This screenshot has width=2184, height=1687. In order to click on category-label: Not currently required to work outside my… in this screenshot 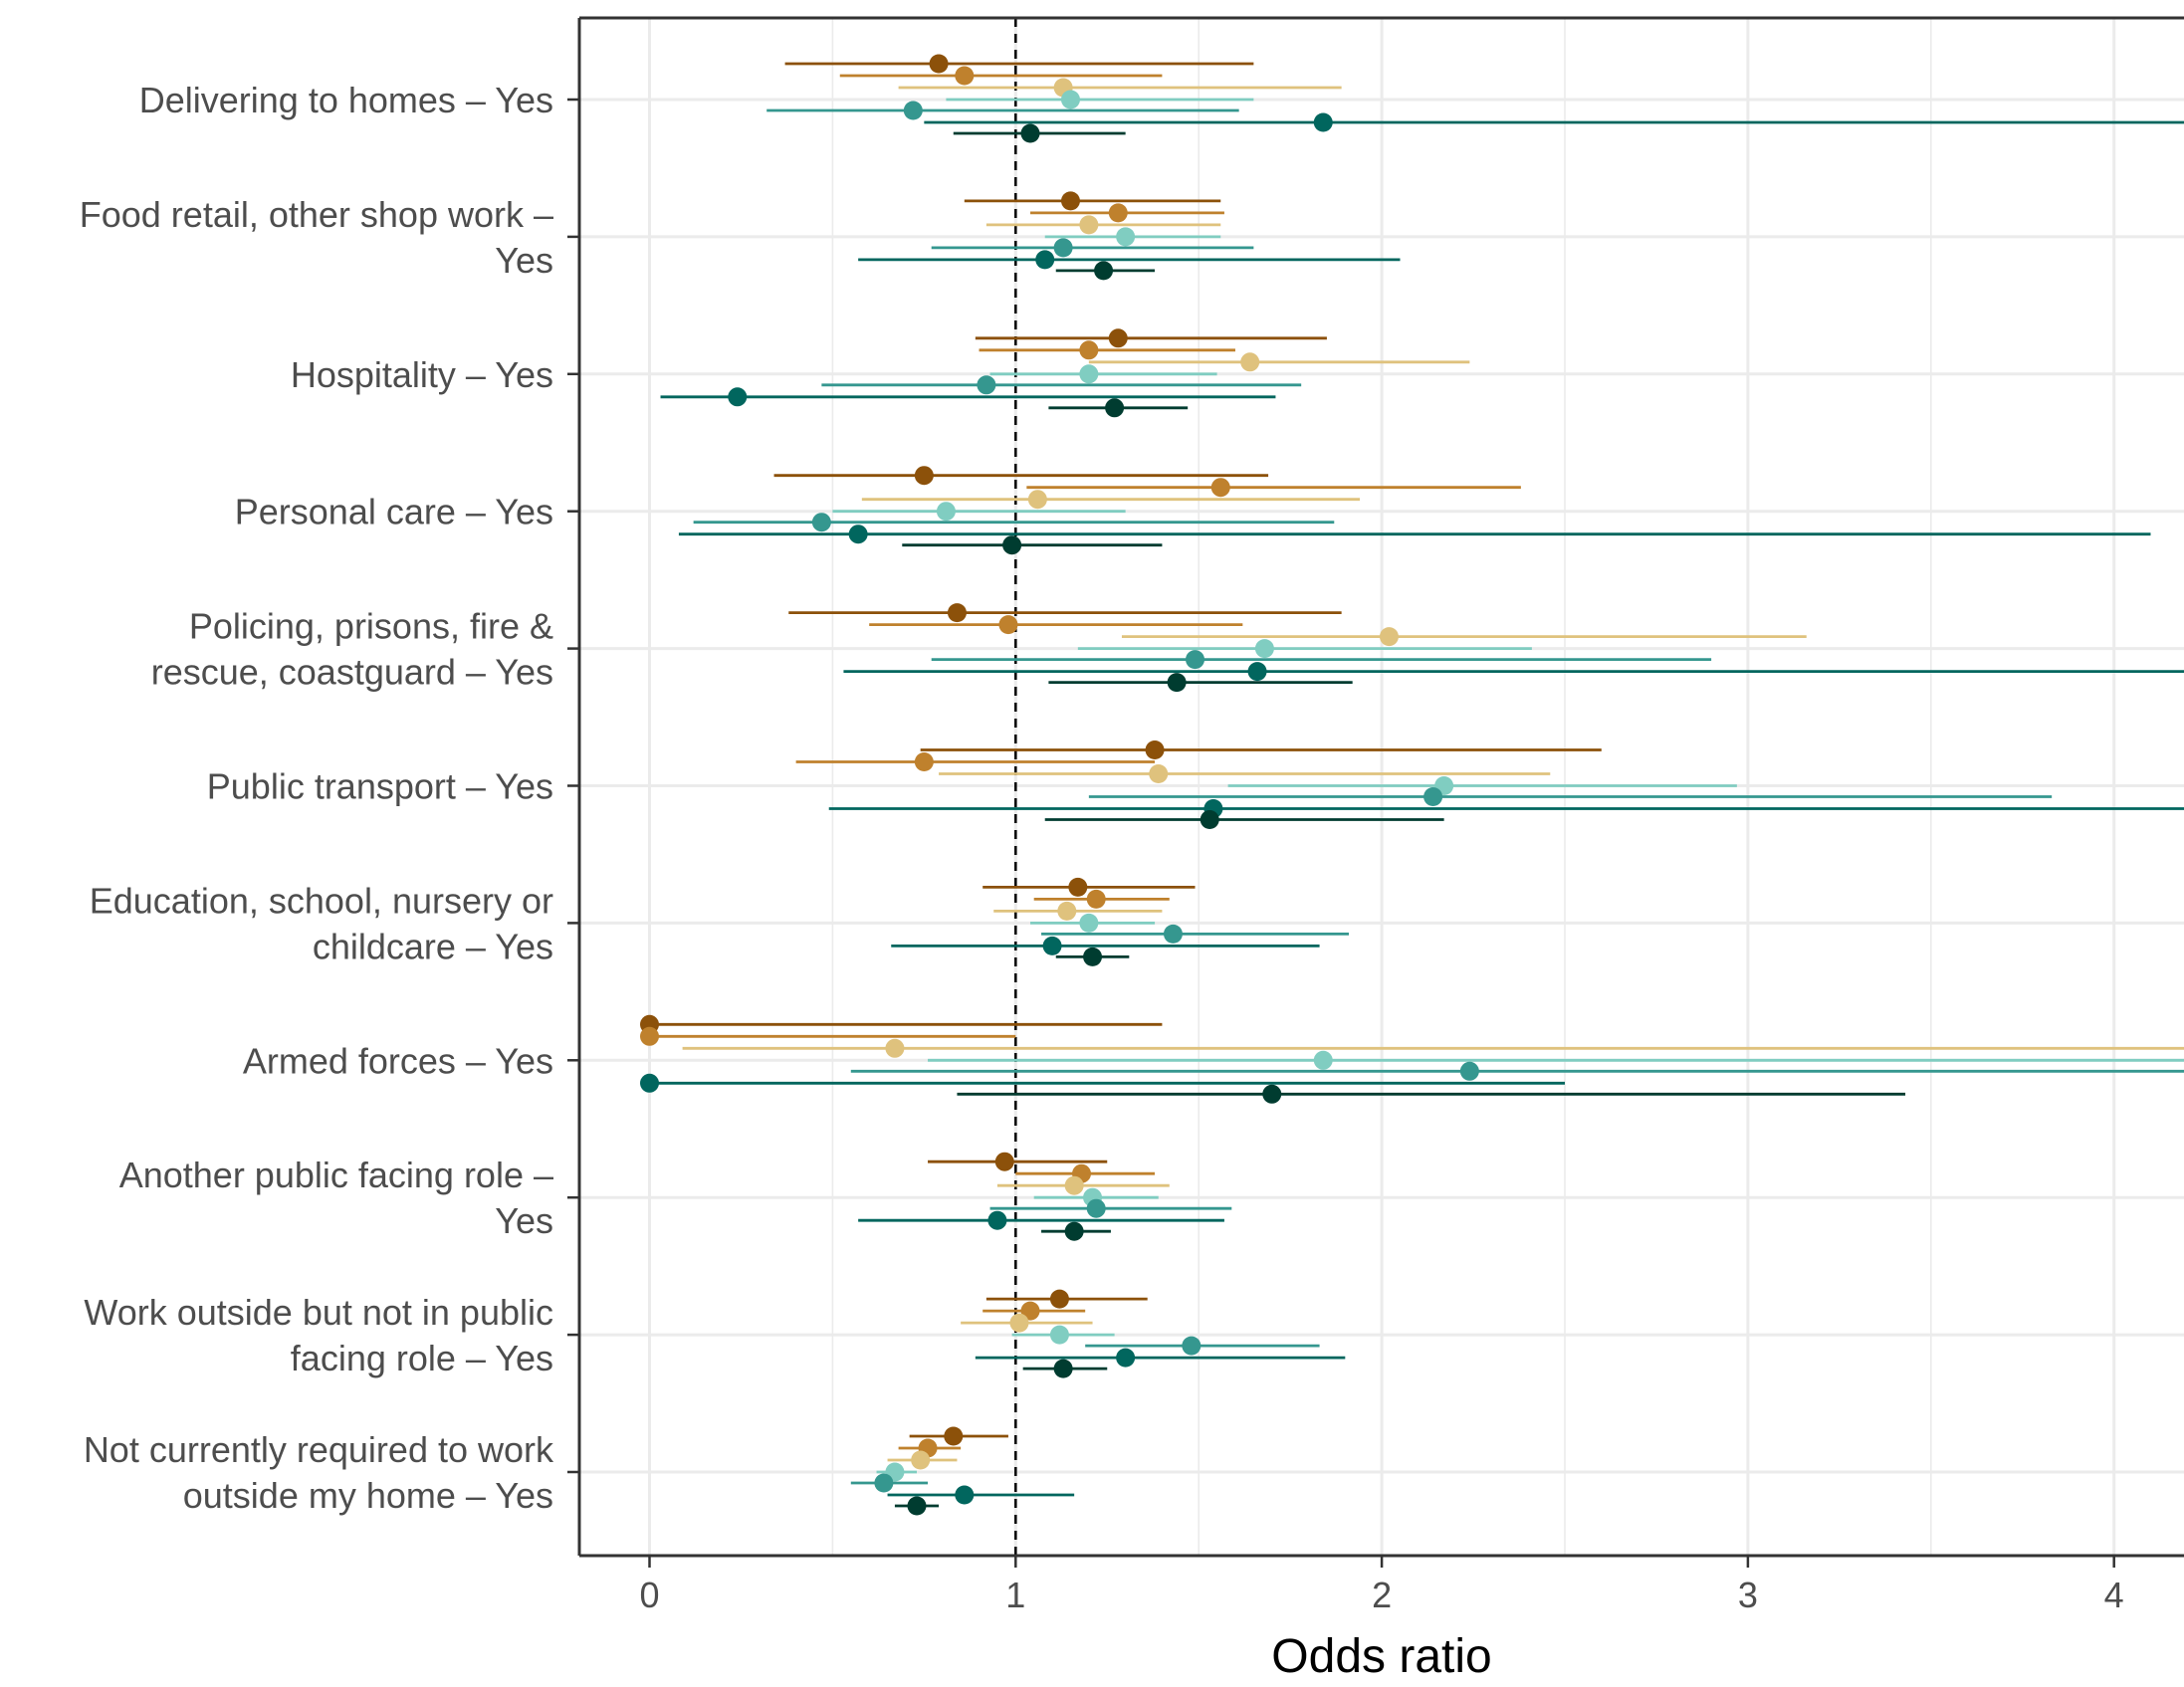, I will do `click(319, 1472)`.